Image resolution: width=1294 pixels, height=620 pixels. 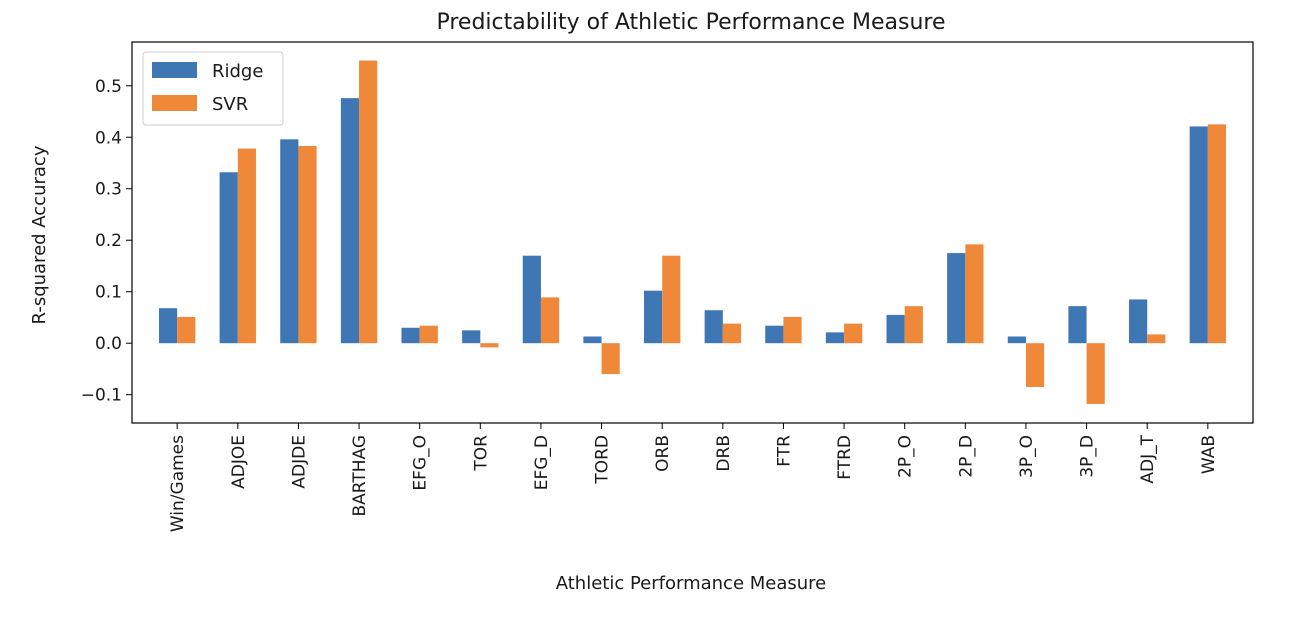 I want to click on x-axis-label: Athletic Performance Measure, so click(x=691, y=583).